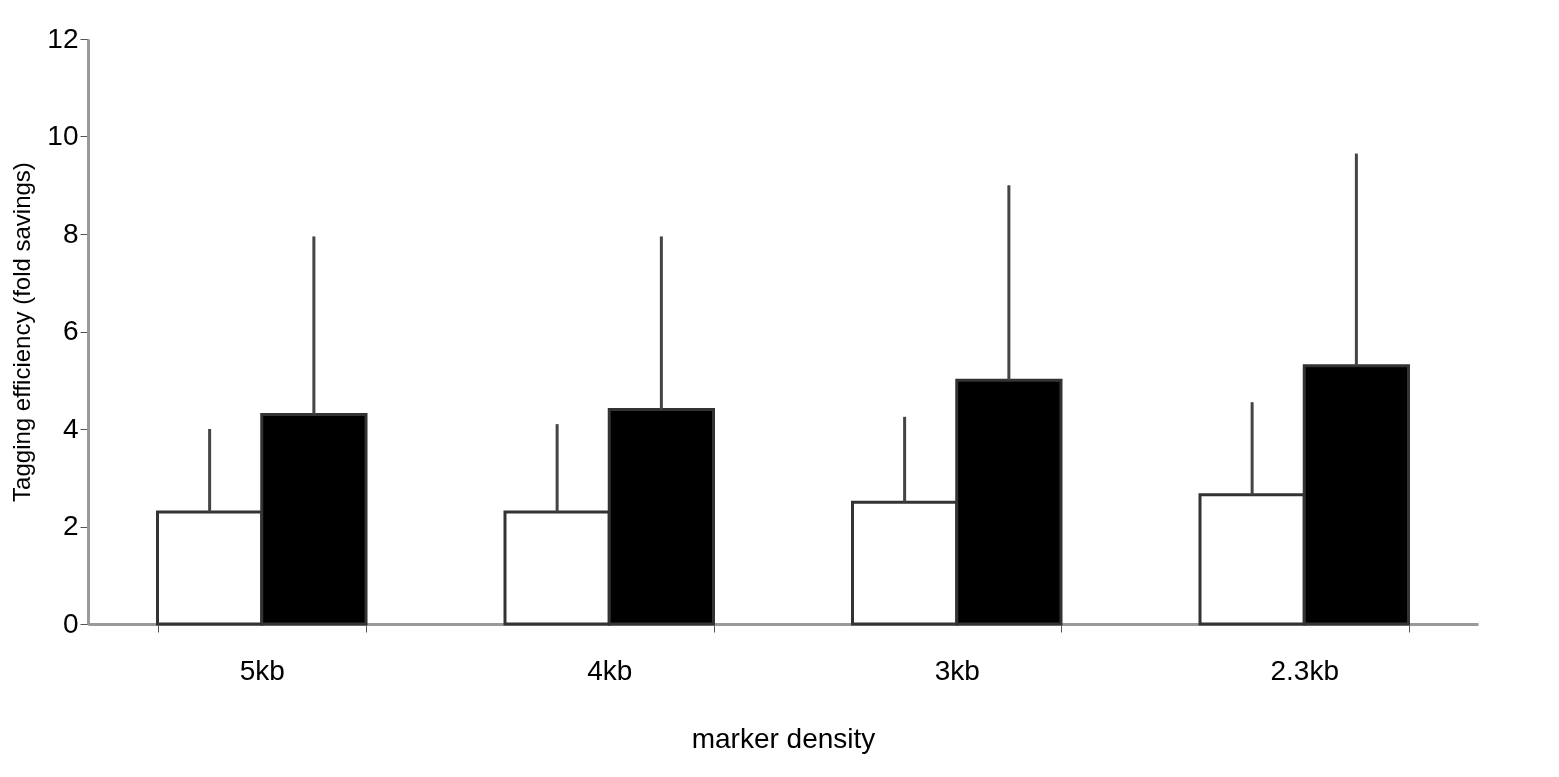 The width and height of the screenshot is (1559, 777). Describe the element at coordinates (957, 670) in the screenshot. I see `x-tick-label: 3kb` at that location.